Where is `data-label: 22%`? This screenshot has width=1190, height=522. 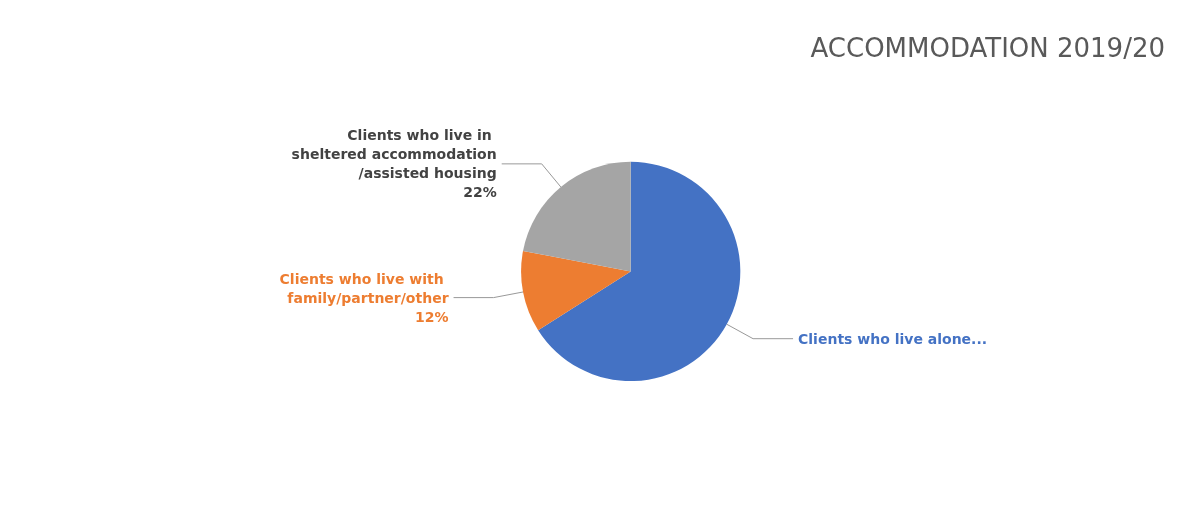 data-label: 22% is located at coordinates (480, 192).